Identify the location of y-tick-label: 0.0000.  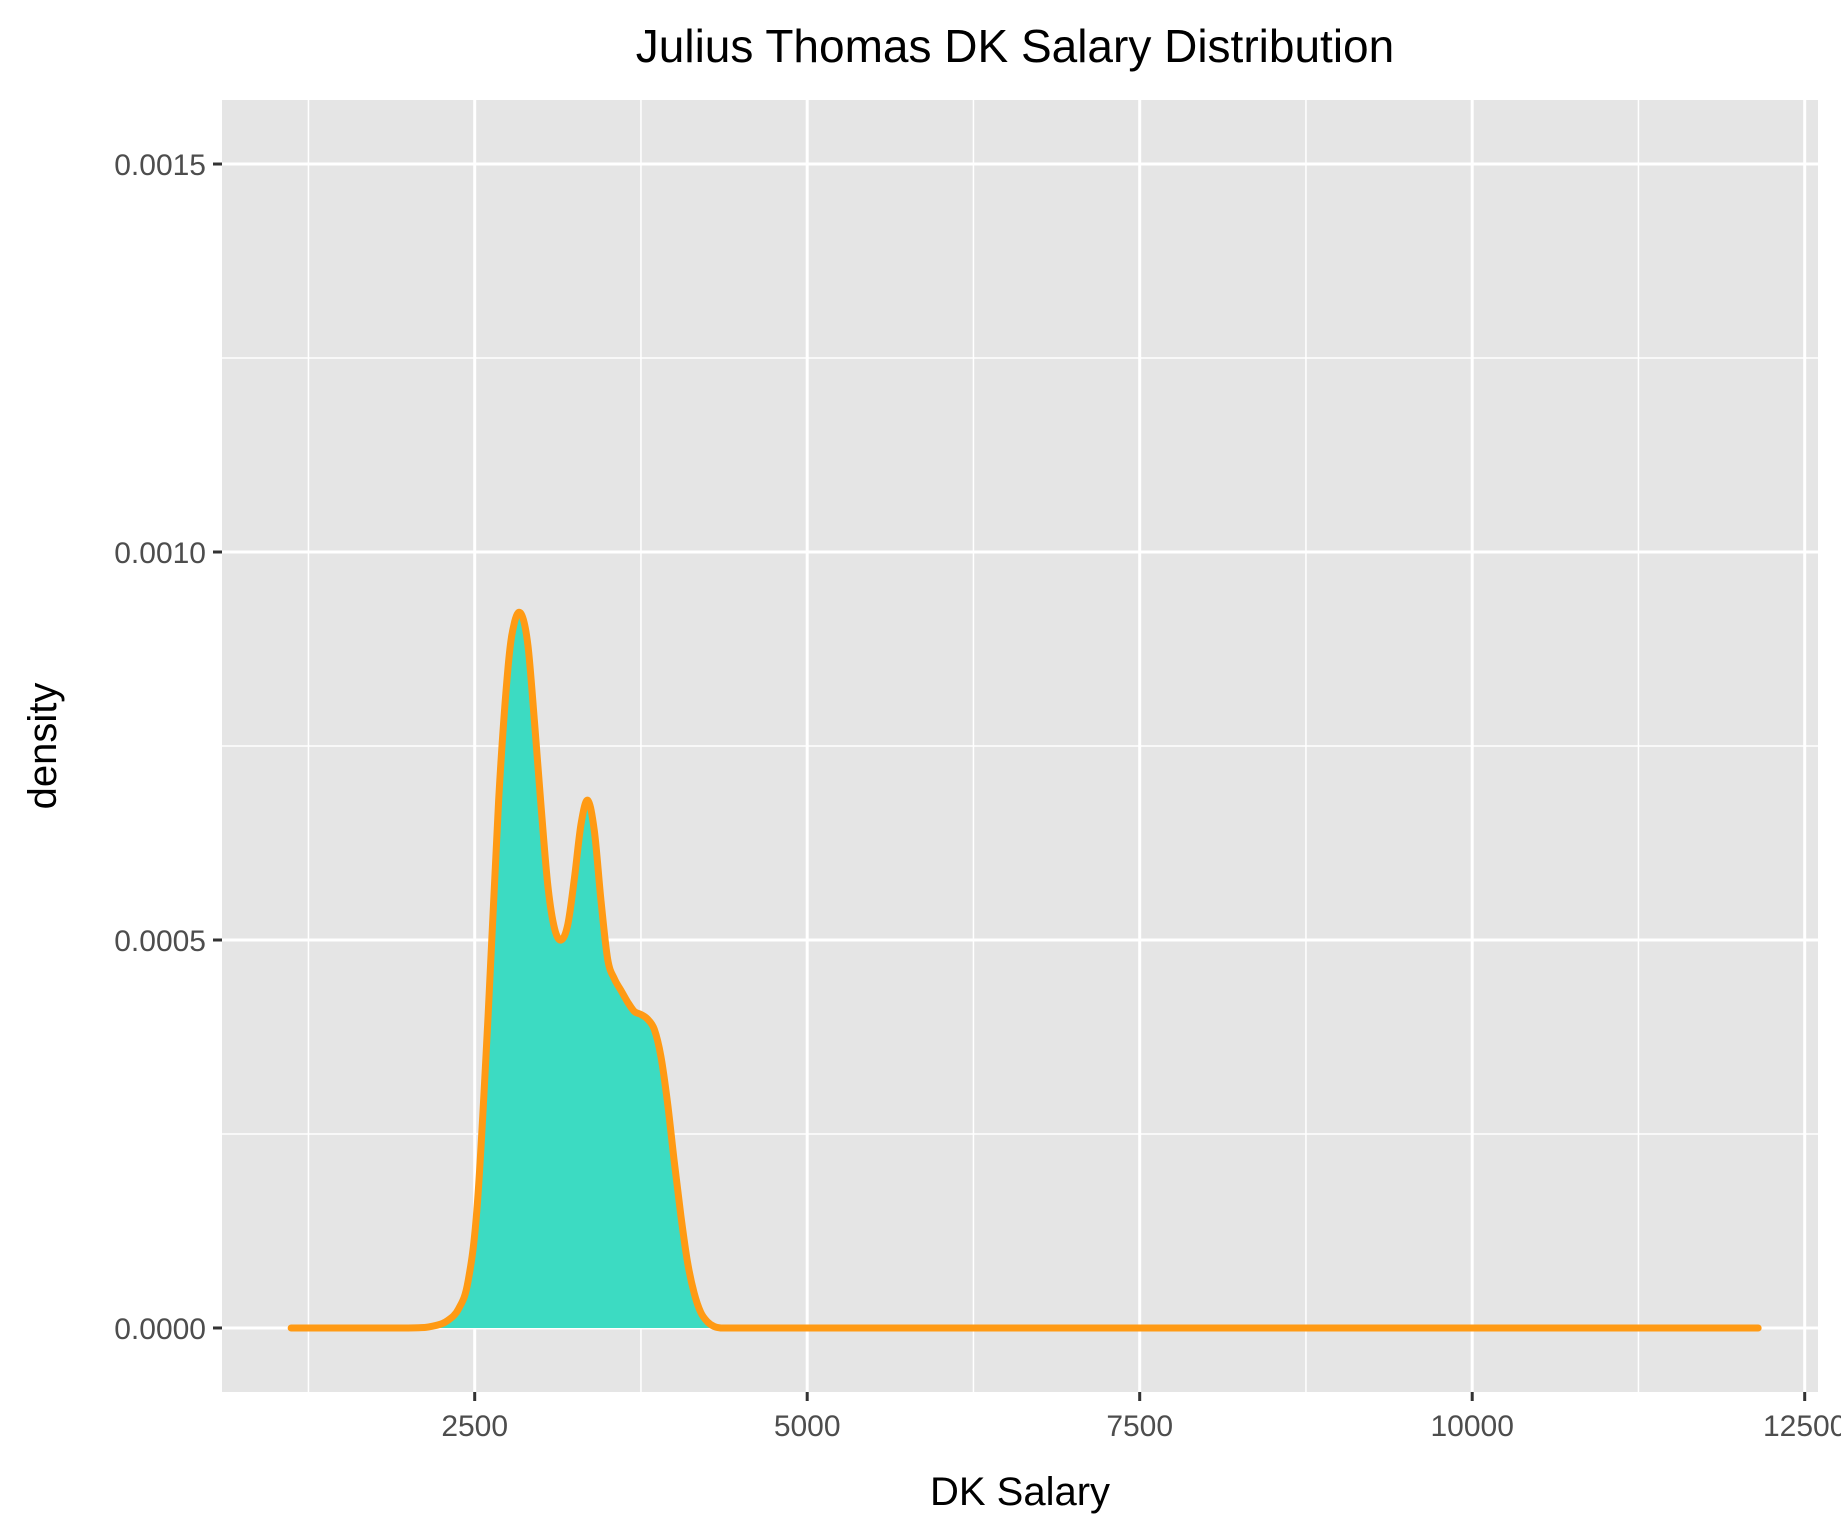
(160, 1329).